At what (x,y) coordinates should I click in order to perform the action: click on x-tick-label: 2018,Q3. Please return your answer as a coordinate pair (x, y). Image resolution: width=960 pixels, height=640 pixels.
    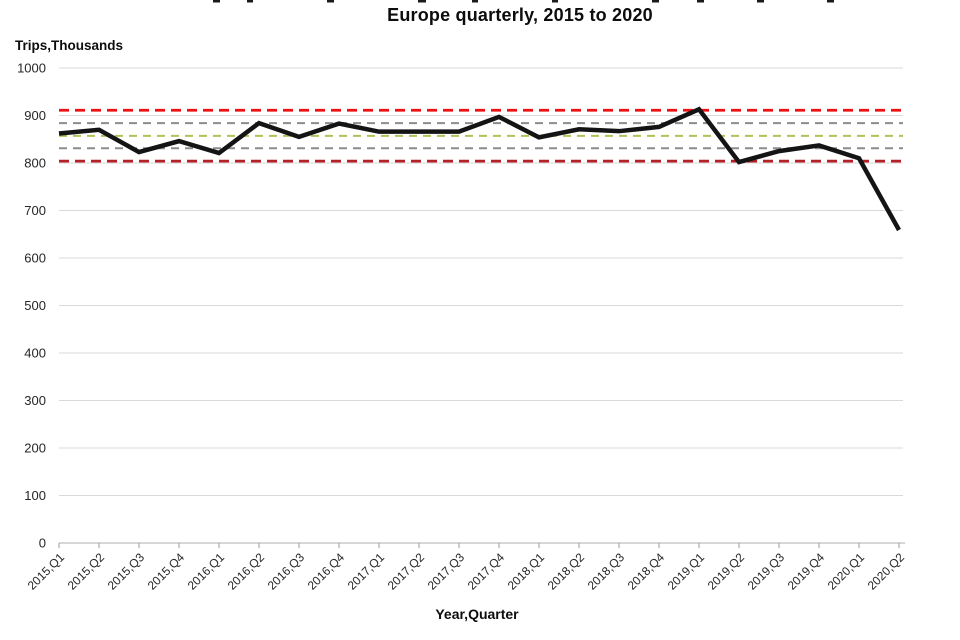
    Looking at the image, I should click on (606, 571).